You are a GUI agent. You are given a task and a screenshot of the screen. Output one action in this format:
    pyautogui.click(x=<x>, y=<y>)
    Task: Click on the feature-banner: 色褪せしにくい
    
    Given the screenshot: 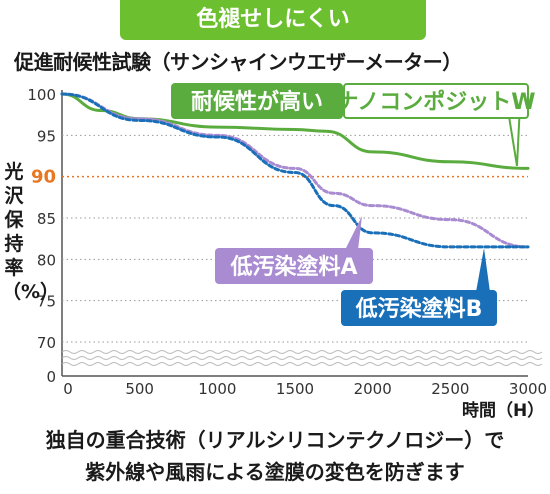 What is the action you would take?
    pyautogui.click(x=273, y=20)
    